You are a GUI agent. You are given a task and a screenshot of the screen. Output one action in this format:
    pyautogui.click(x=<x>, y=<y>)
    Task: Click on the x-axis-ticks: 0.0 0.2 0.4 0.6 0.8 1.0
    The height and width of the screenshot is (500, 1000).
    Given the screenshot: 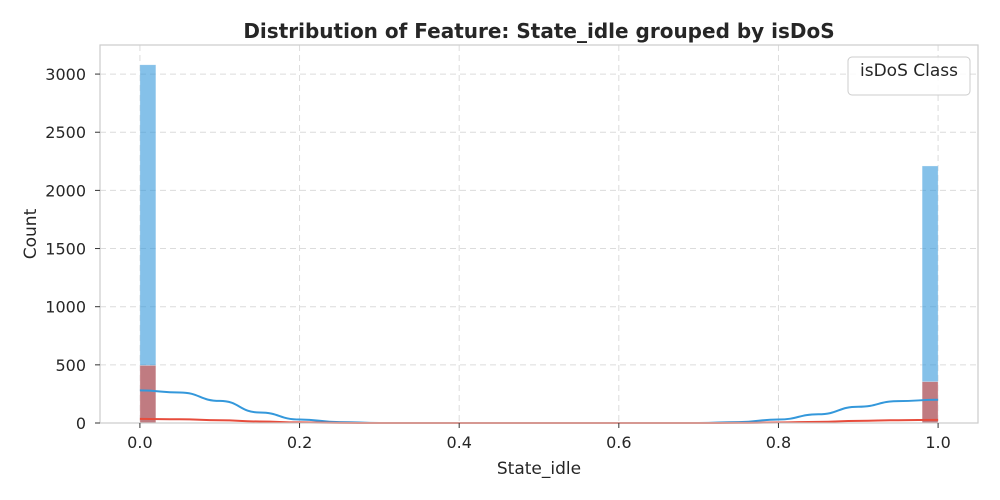 What is the action you would take?
    pyautogui.click(x=539, y=437)
    